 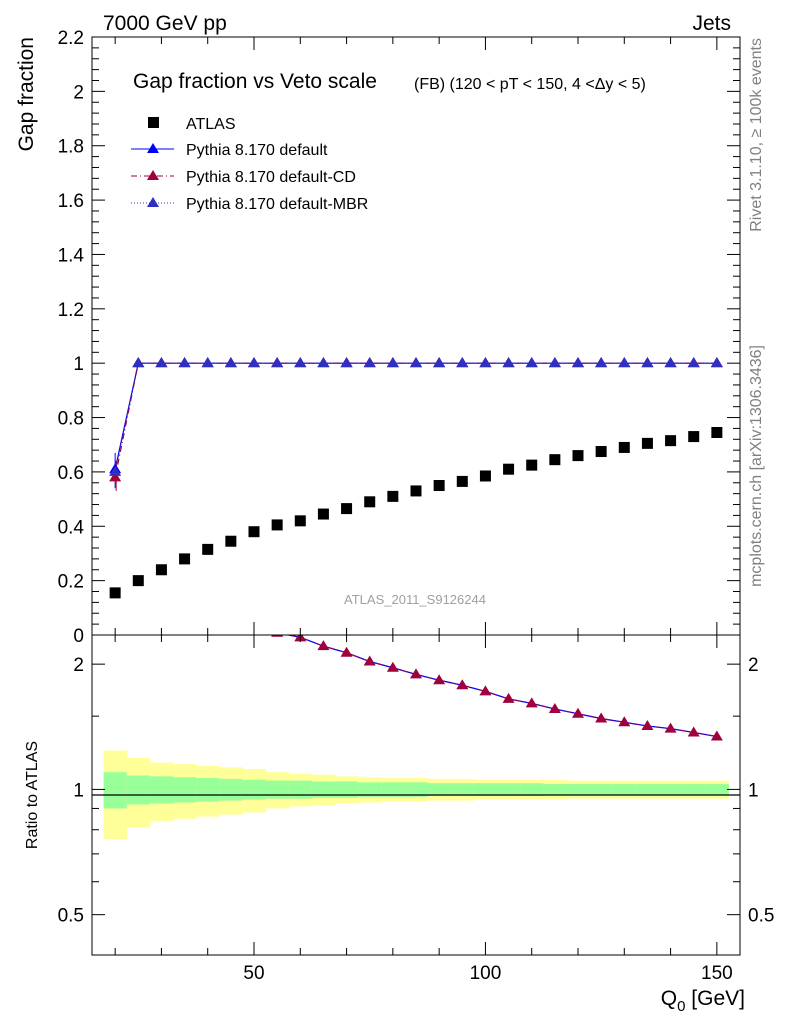 What do you see at coordinates (165, 23) in the screenshot?
I see `header-energy: 7000 GeV pp` at bounding box center [165, 23].